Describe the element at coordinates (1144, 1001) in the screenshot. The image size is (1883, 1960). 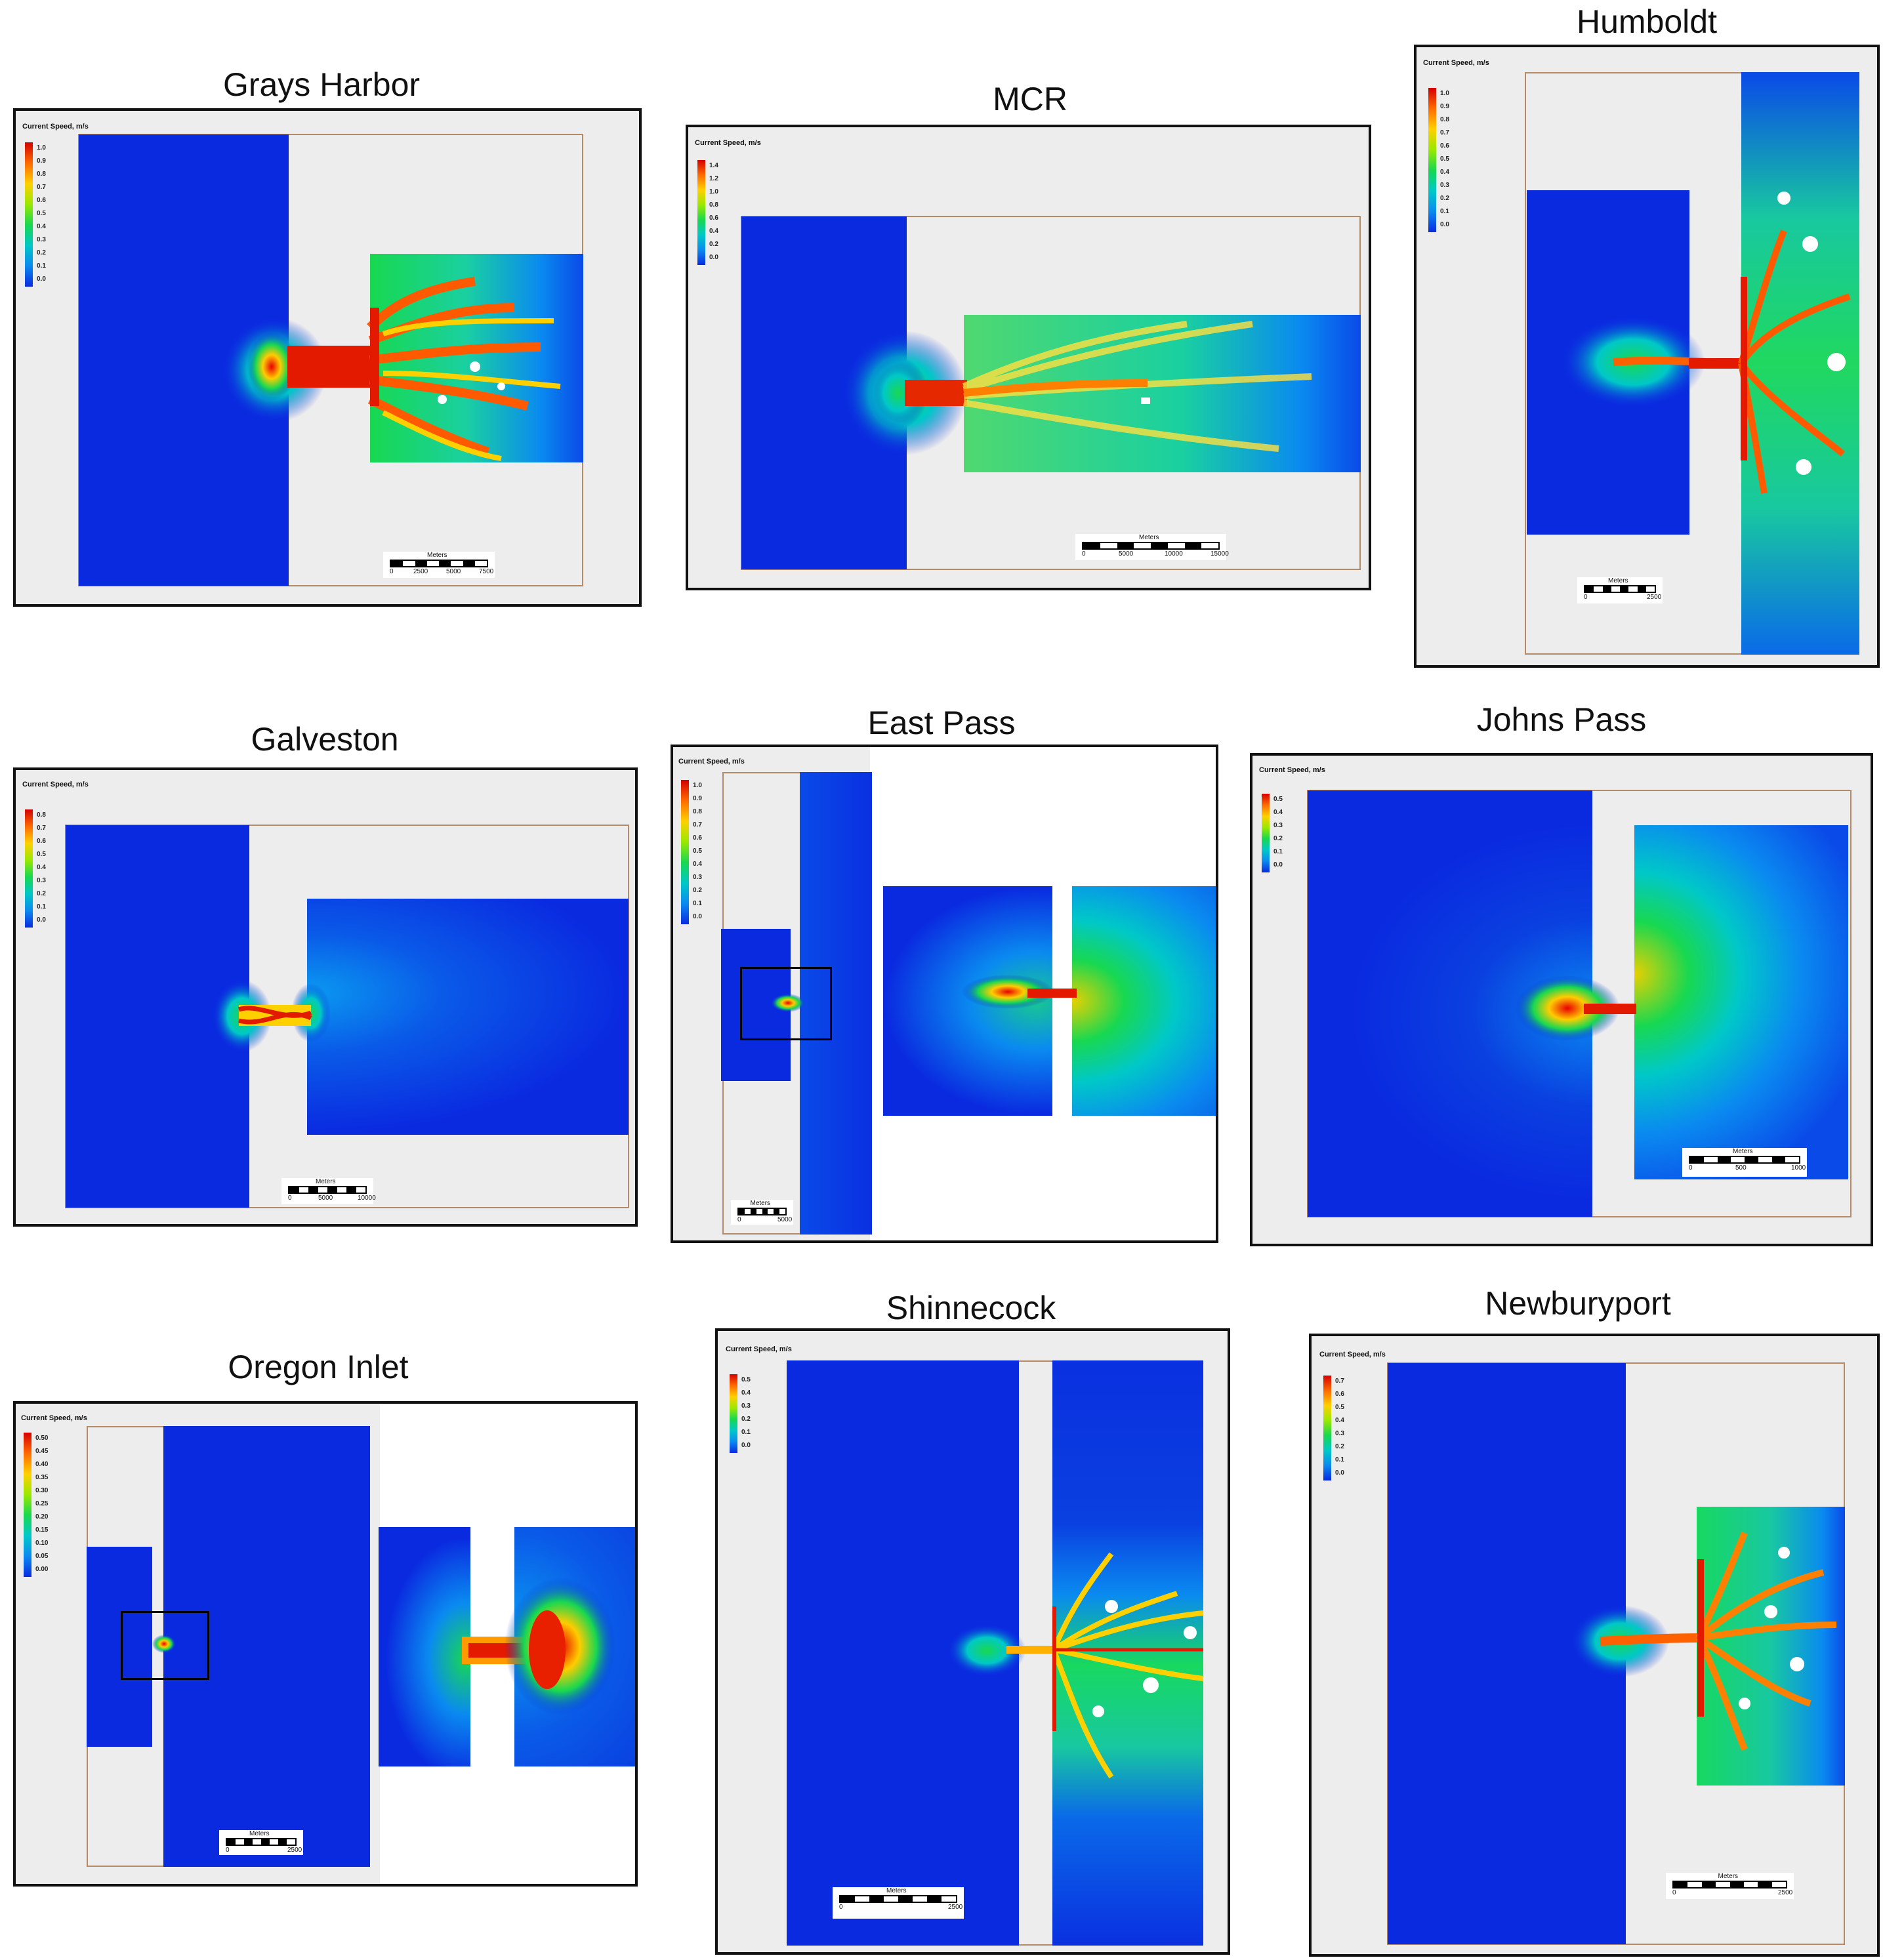
I see `zoom-bay-region` at that location.